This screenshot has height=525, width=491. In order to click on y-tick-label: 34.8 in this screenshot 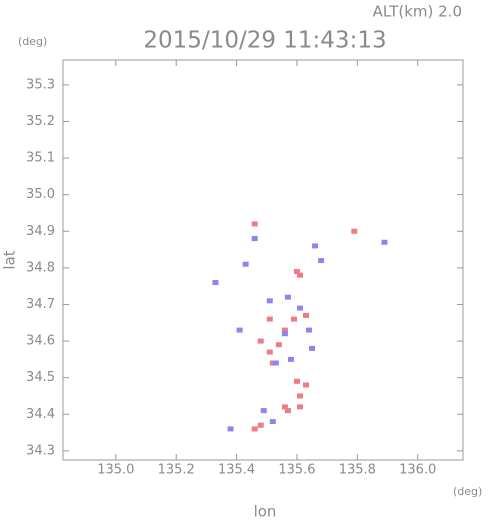, I will do `click(40, 267)`.